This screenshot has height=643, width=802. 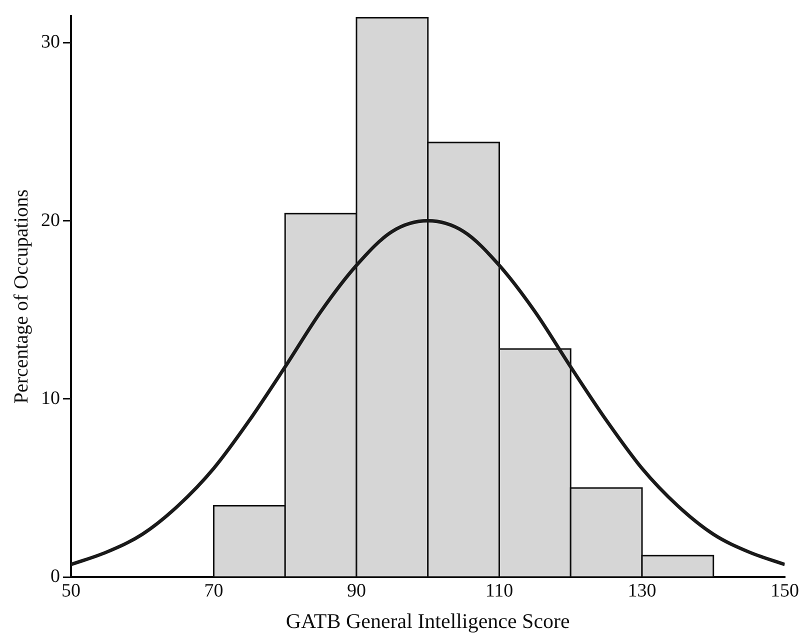 I want to click on y-tick-label: 0, so click(x=55, y=576).